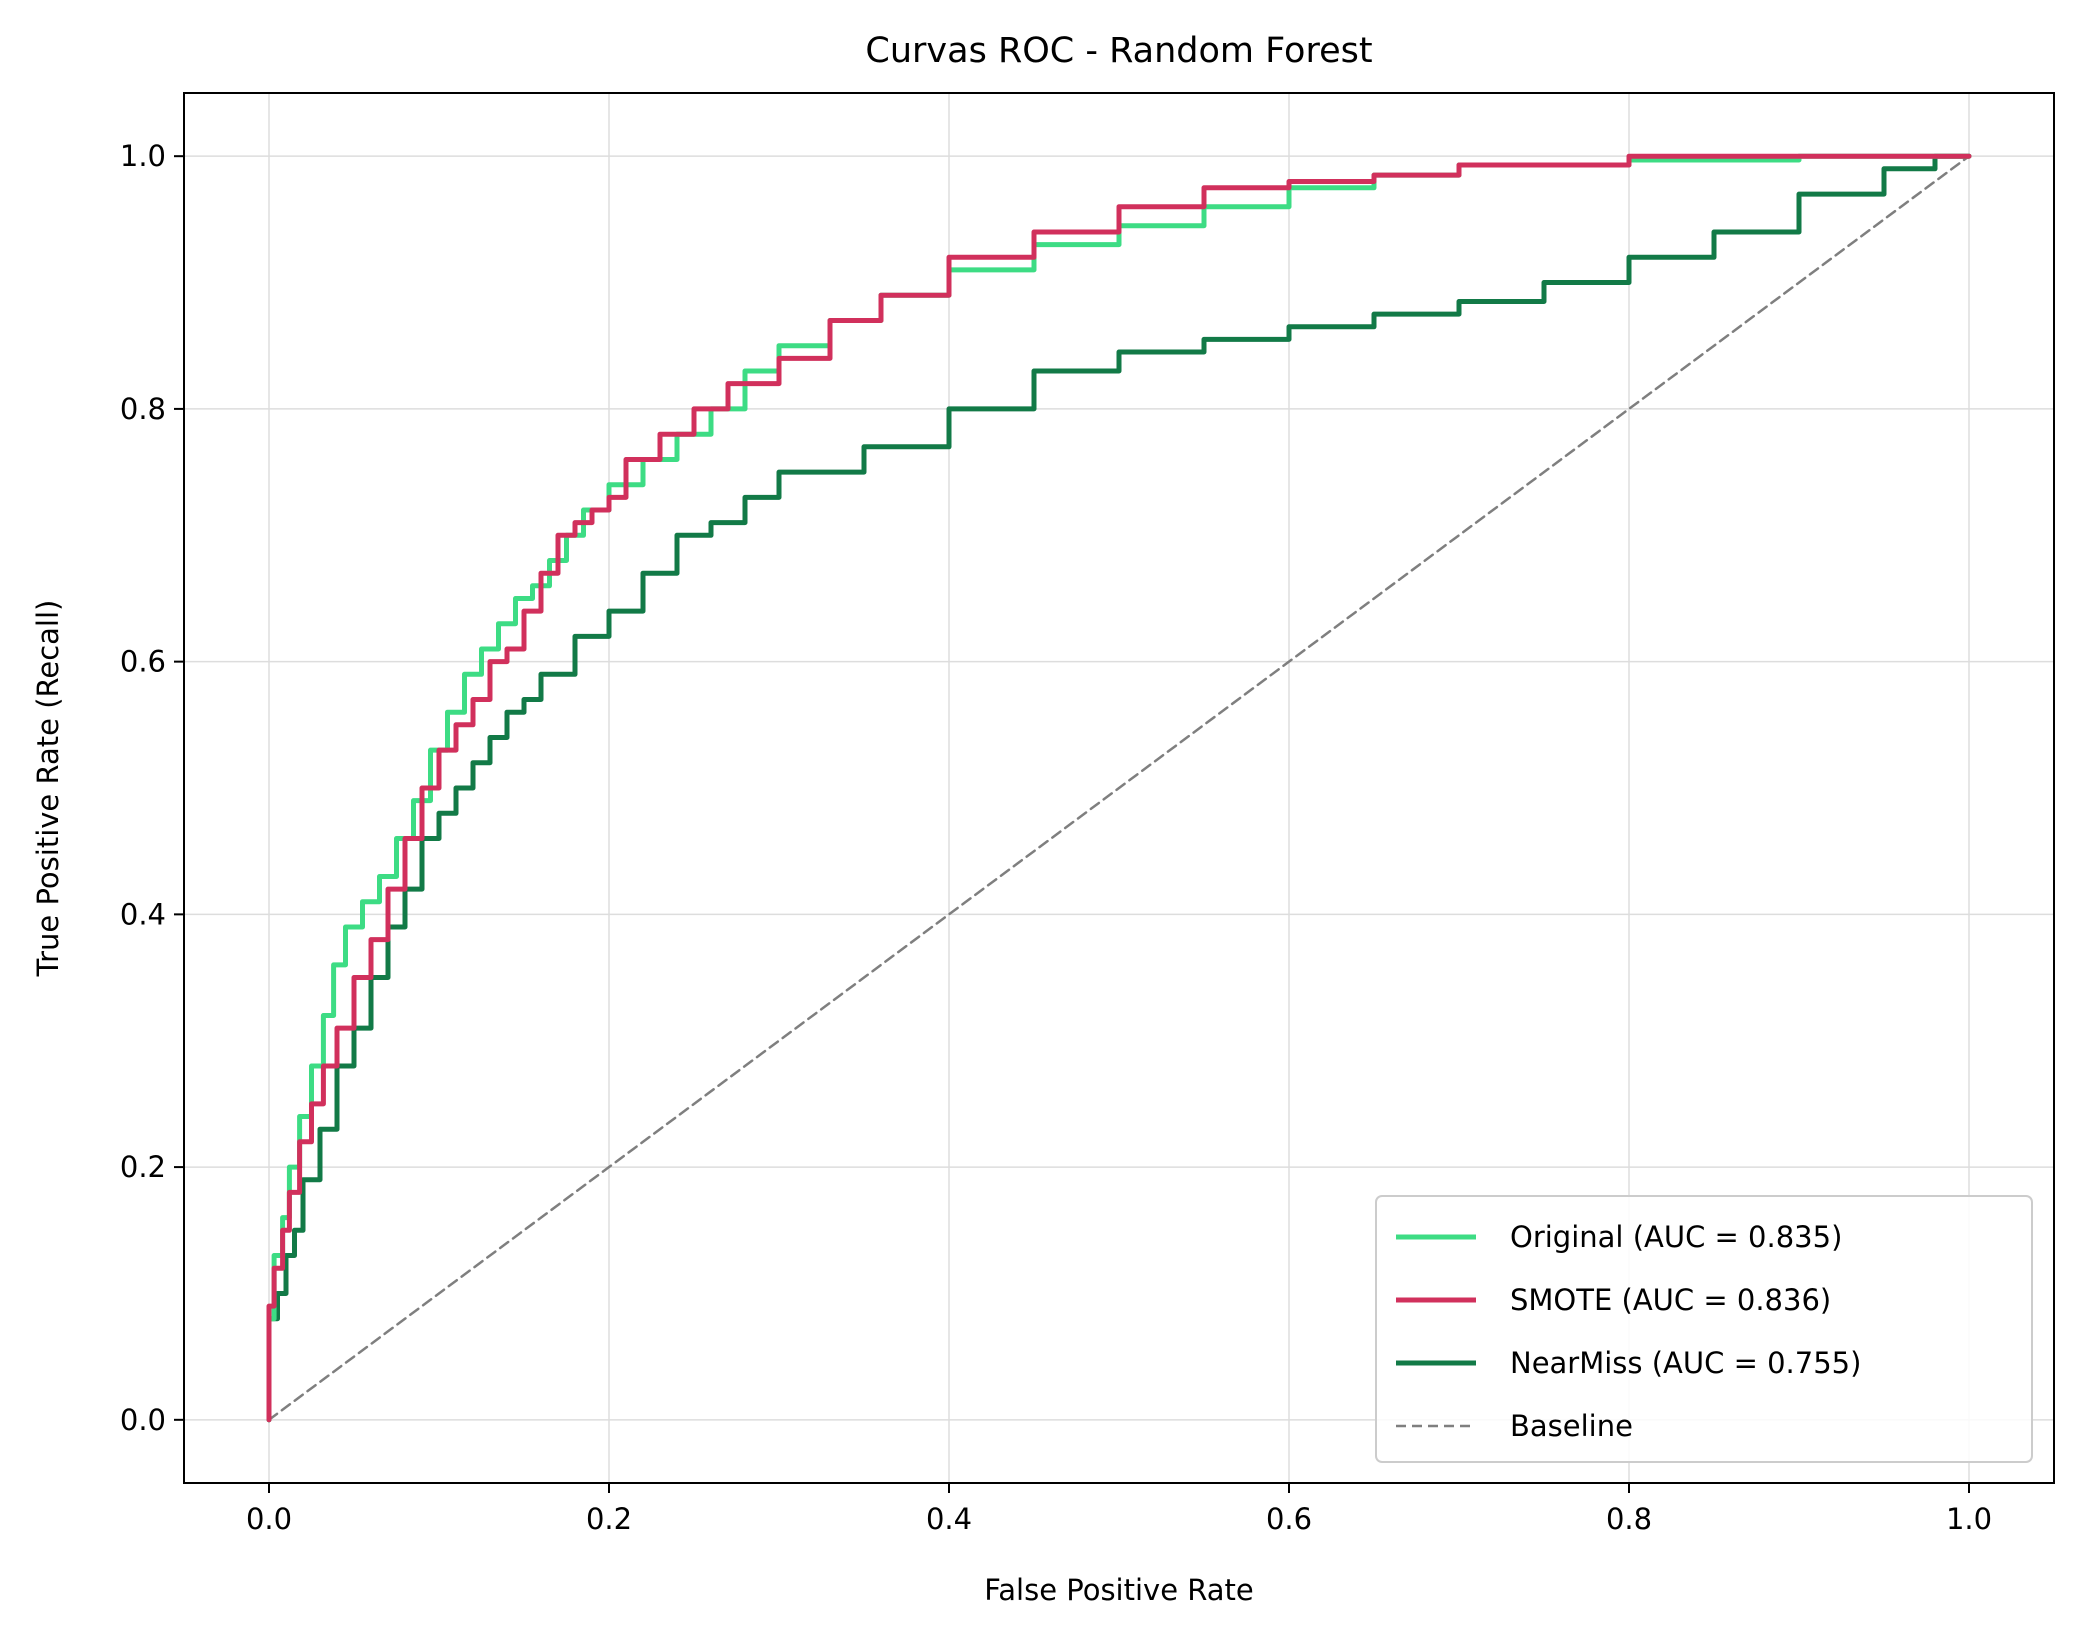 This screenshot has height=1638, width=2074. Describe the element at coordinates (1676, 1237) in the screenshot. I see `legend-label: Original (AUC = 0.835)` at that location.